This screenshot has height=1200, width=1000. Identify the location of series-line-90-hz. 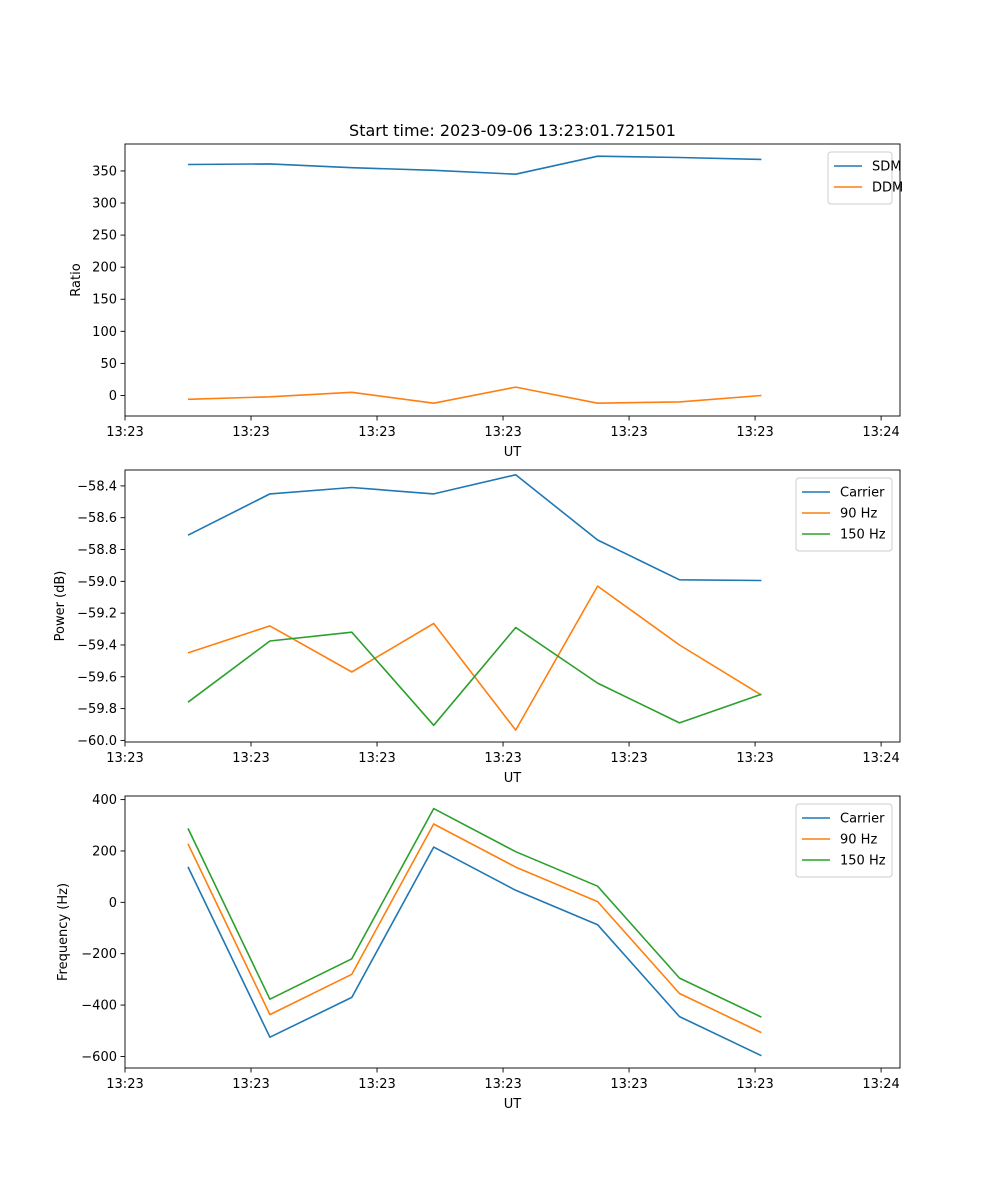
(474, 928).